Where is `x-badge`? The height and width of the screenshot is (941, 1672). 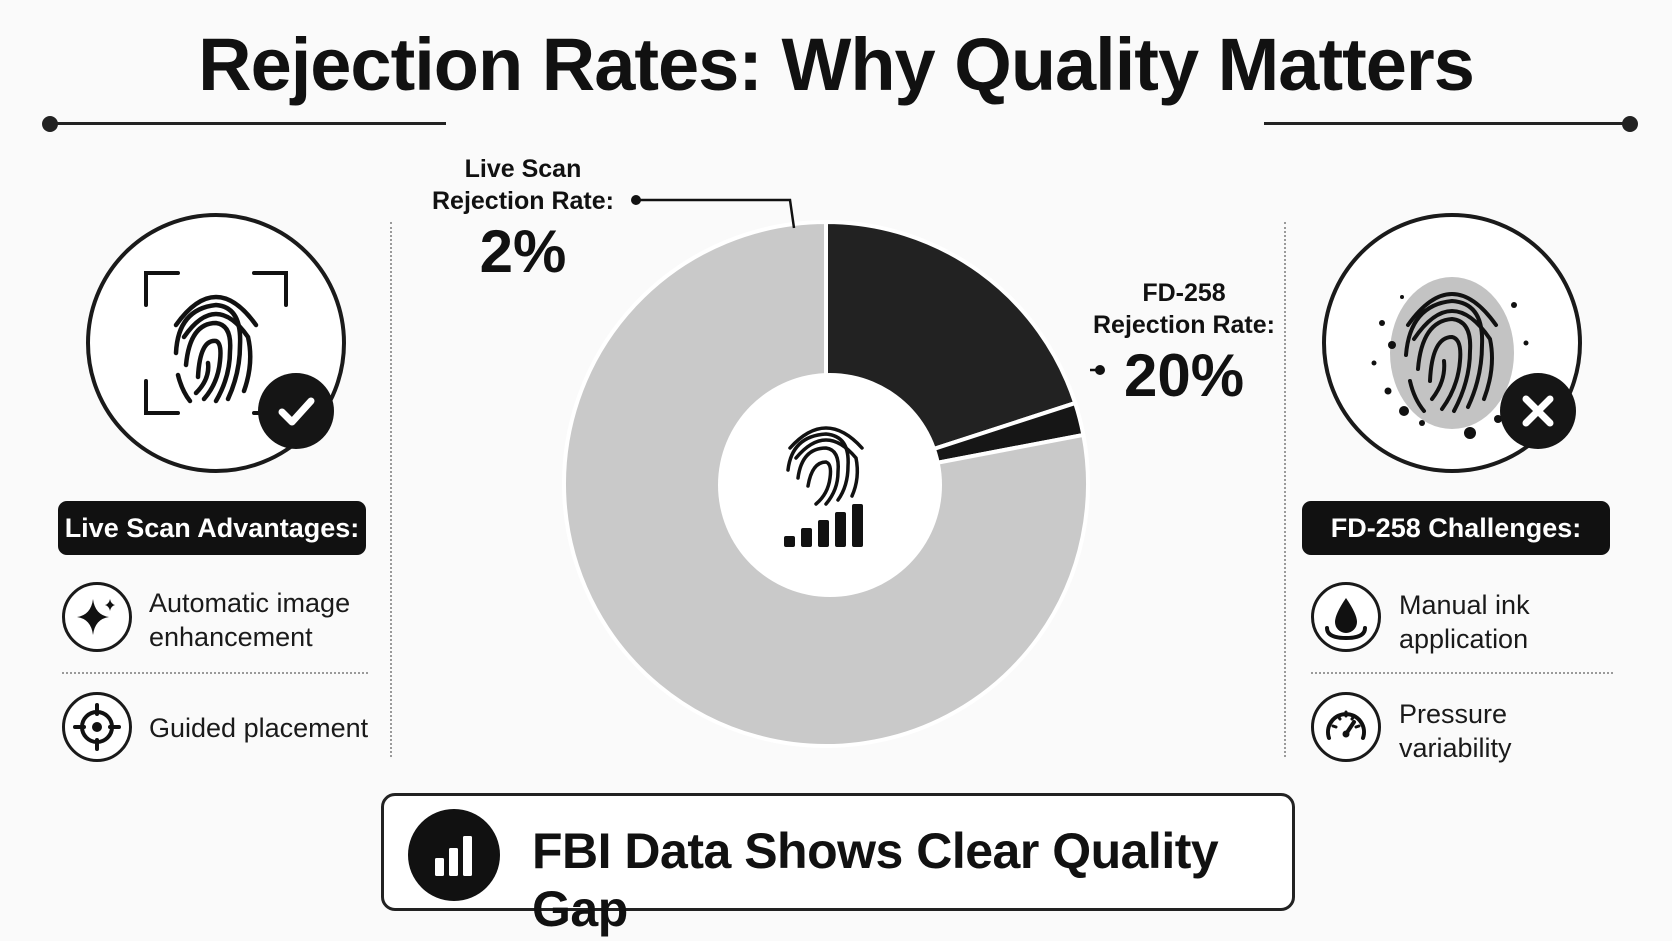 x-badge is located at coordinates (1538, 411).